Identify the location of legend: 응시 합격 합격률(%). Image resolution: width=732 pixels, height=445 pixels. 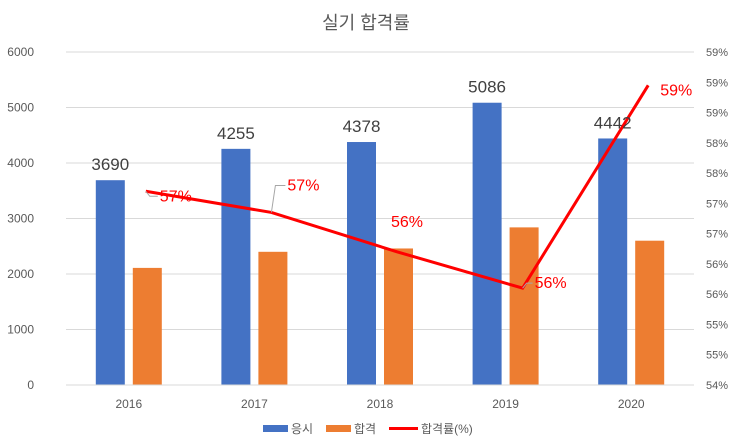
(368, 429).